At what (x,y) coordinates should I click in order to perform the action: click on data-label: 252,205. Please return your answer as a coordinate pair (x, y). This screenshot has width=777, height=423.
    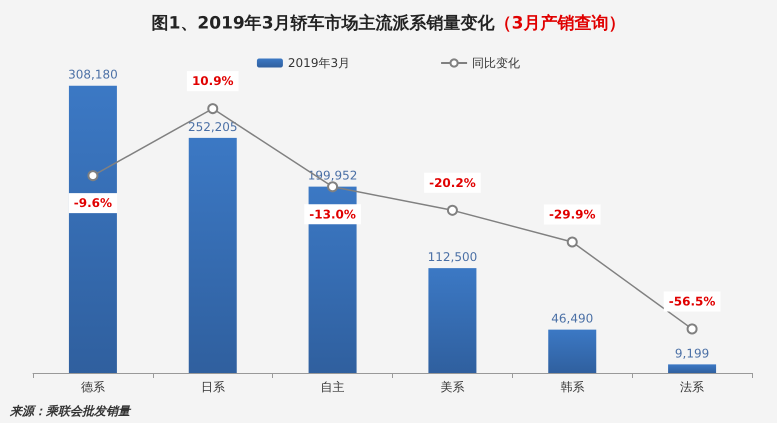
    Looking at the image, I should click on (213, 127).